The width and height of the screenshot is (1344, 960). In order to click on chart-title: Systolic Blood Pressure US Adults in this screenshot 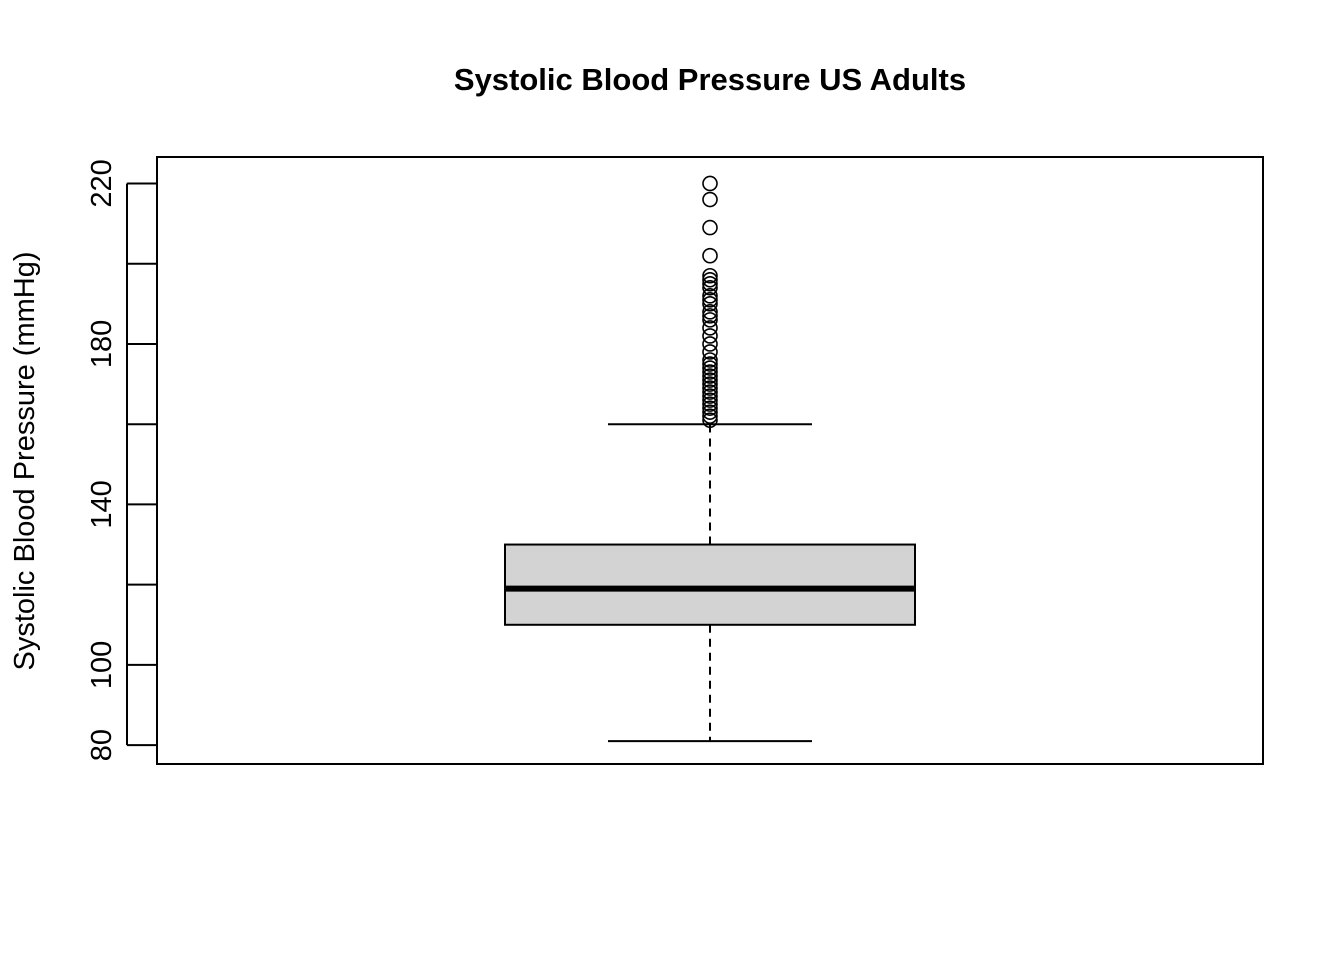, I will do `click(710, 79)`.